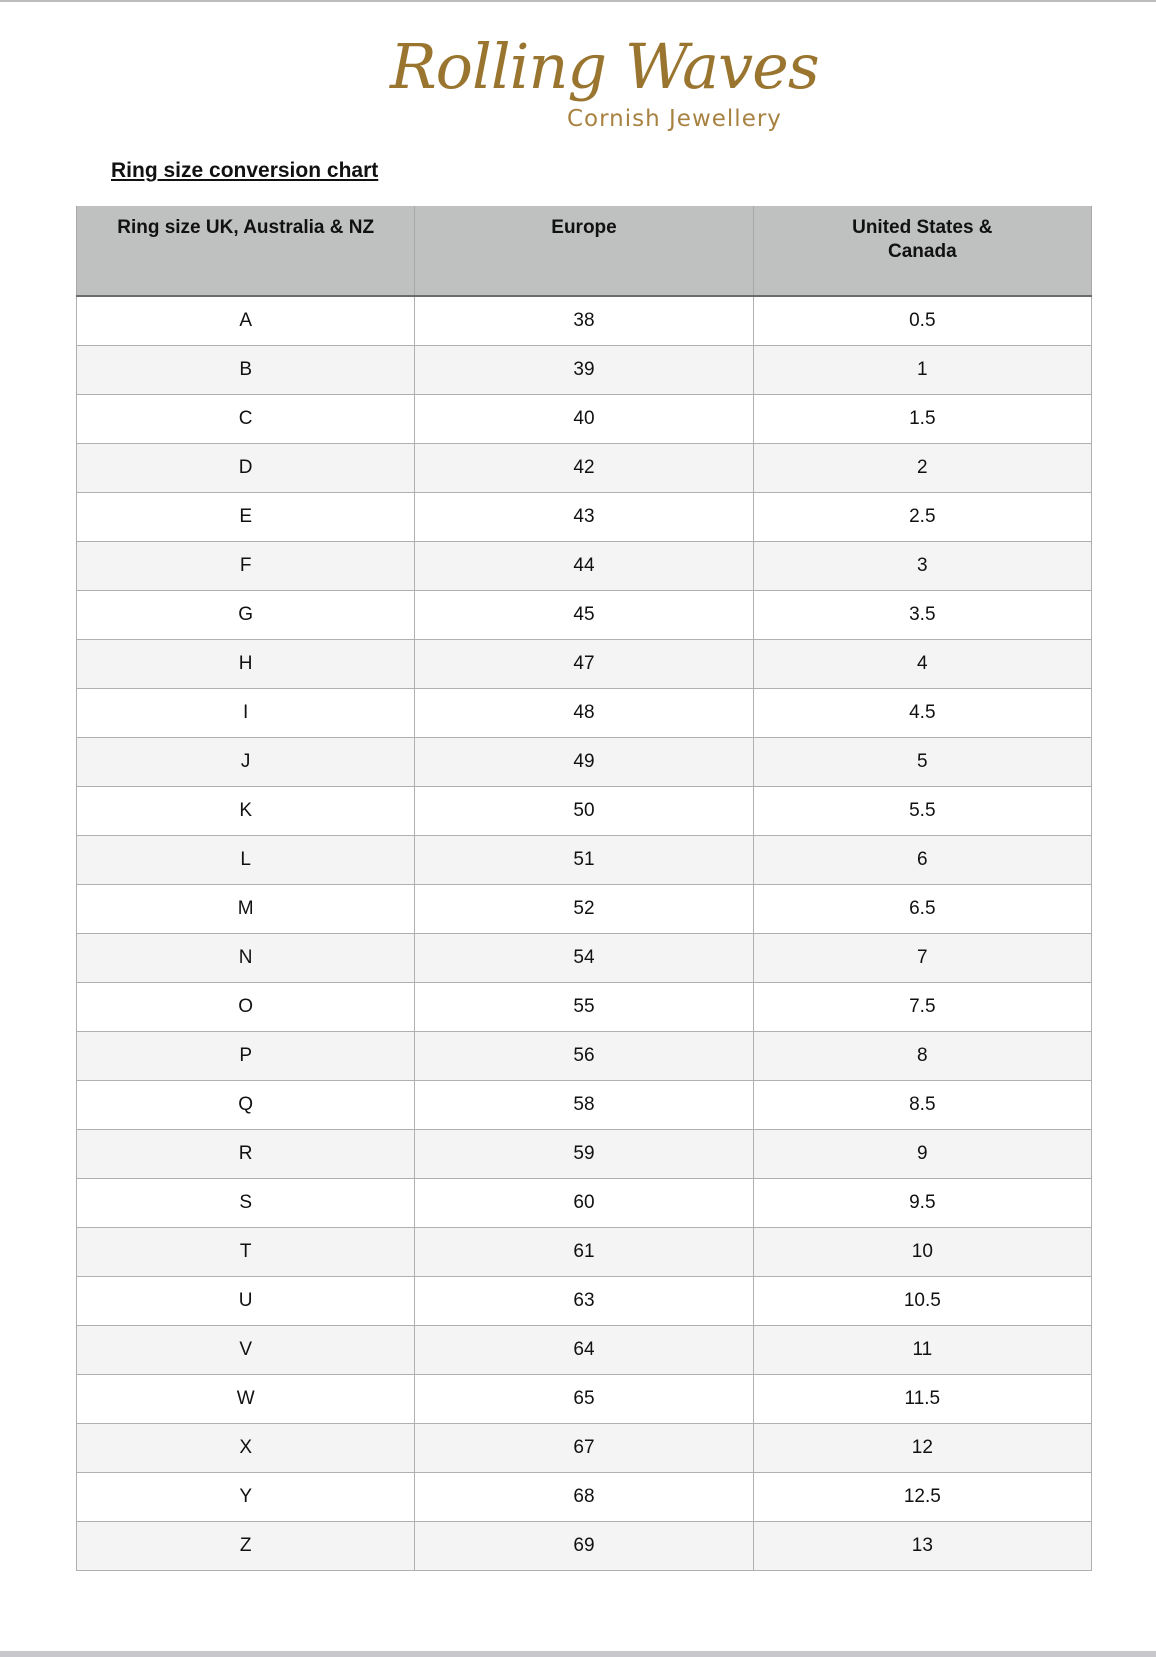 The image size is (1156, 1657). Describe the element at coordinates (584, 1448) in the screenshot. I see `table-row: X 67 12` at that location.